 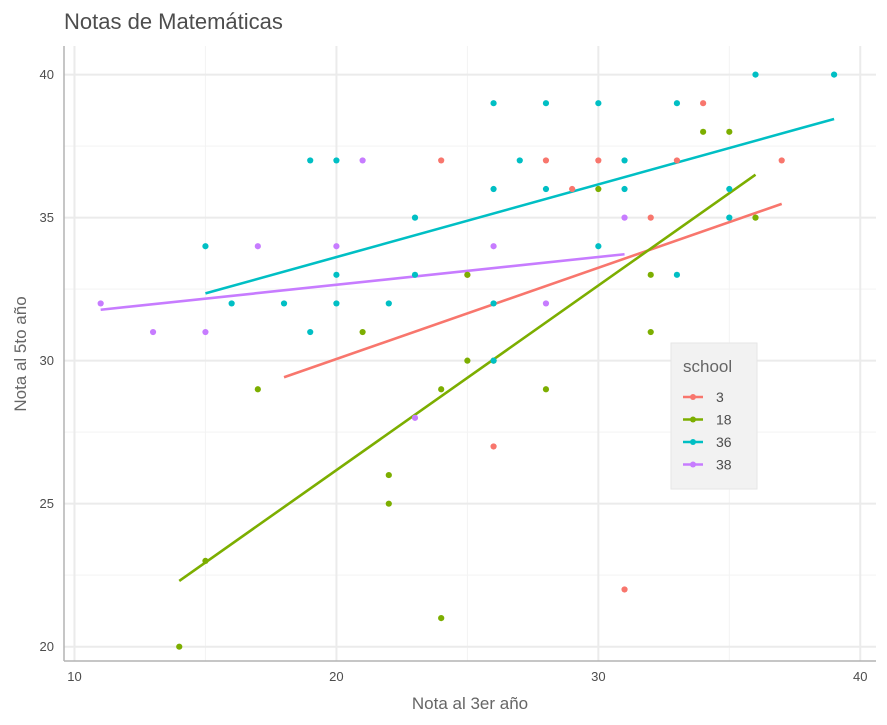 I want to click on x-tick-label: 20, so click(x=336, y=676).